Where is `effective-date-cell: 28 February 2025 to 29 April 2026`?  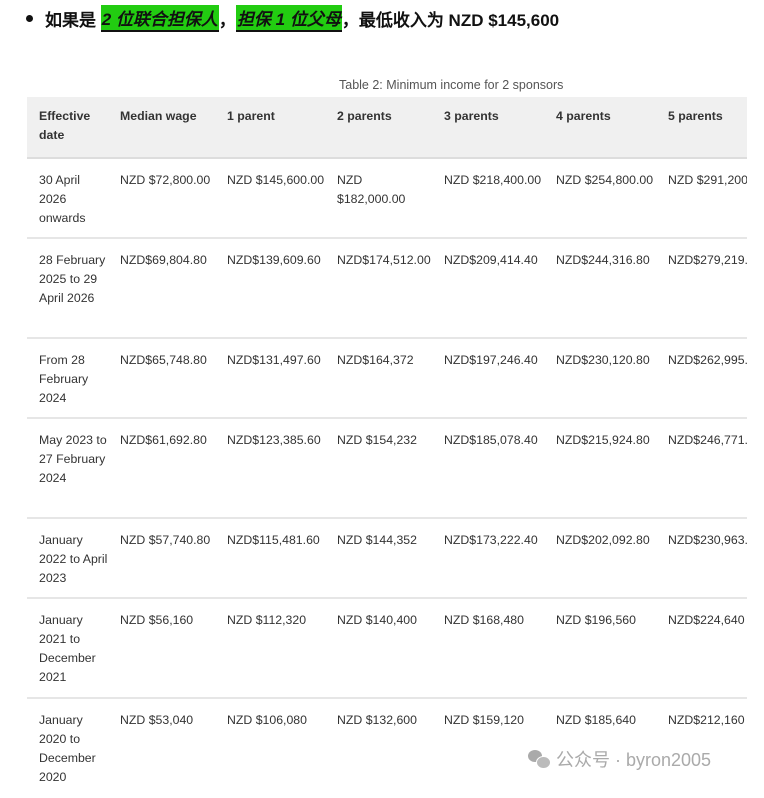
effective-date-cell: 28 February 2025 to 29 April 2026 is located at coordinates (72, 279).